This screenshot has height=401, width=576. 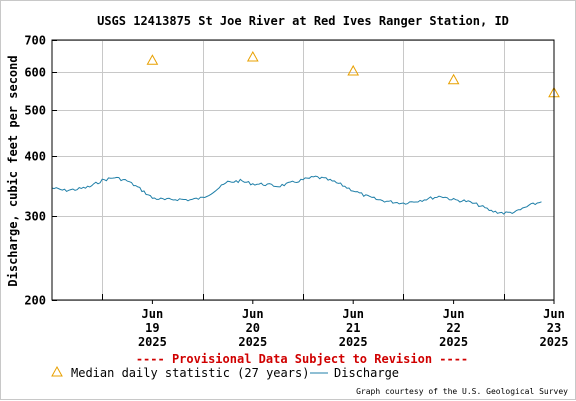 I want to click on x-tick-label: 20, so click(x=253, y=328).